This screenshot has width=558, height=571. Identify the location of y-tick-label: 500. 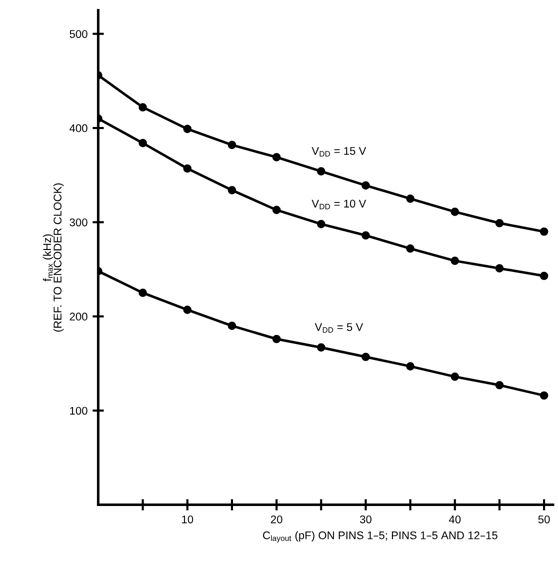
(79, 34).